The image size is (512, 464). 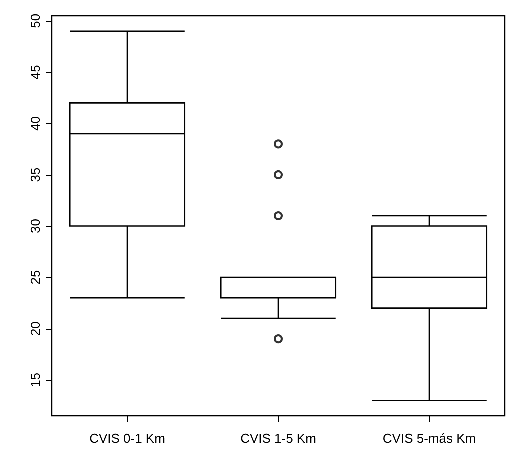 I want to click on y-tick-label: 40, so click(x=35, y=123).